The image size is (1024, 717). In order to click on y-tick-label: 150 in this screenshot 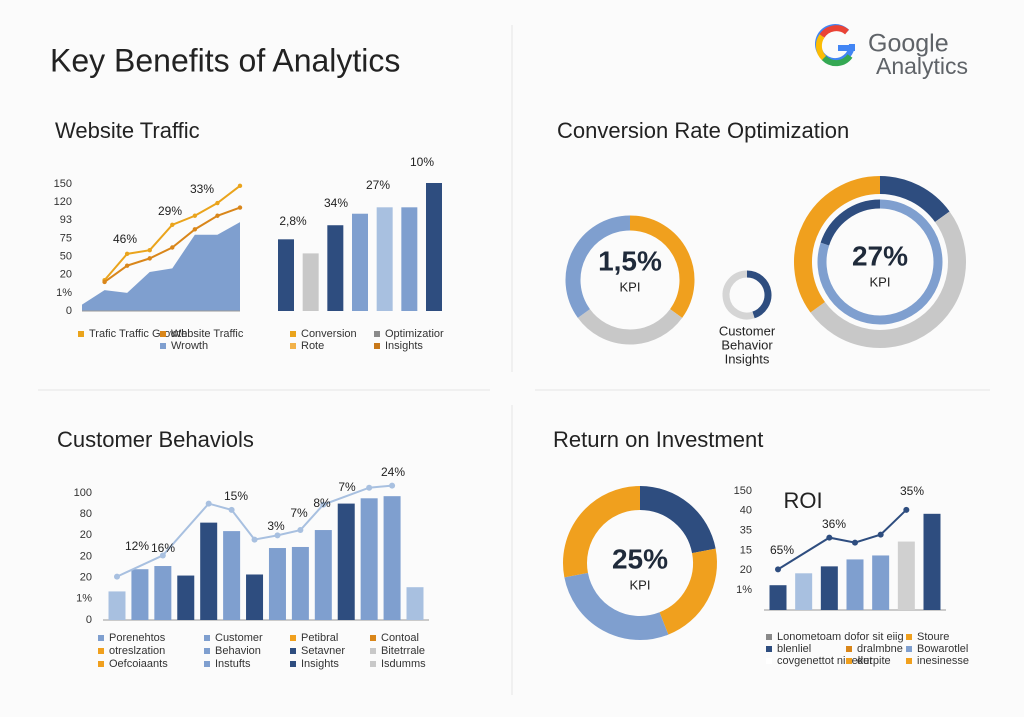, I will do `click(63, 184)`.